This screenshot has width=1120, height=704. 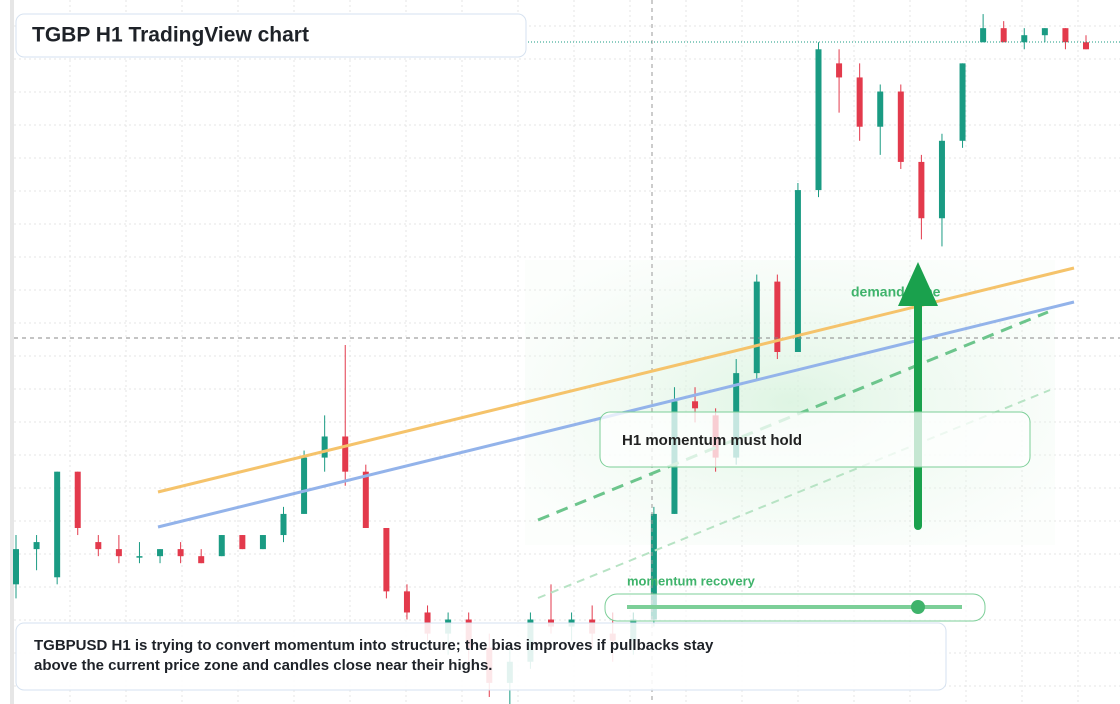 What do you see at coordinates (691, 580) in the screenshot?
I see `slider-label: momentum recovery` at bounding box center [691, 580].